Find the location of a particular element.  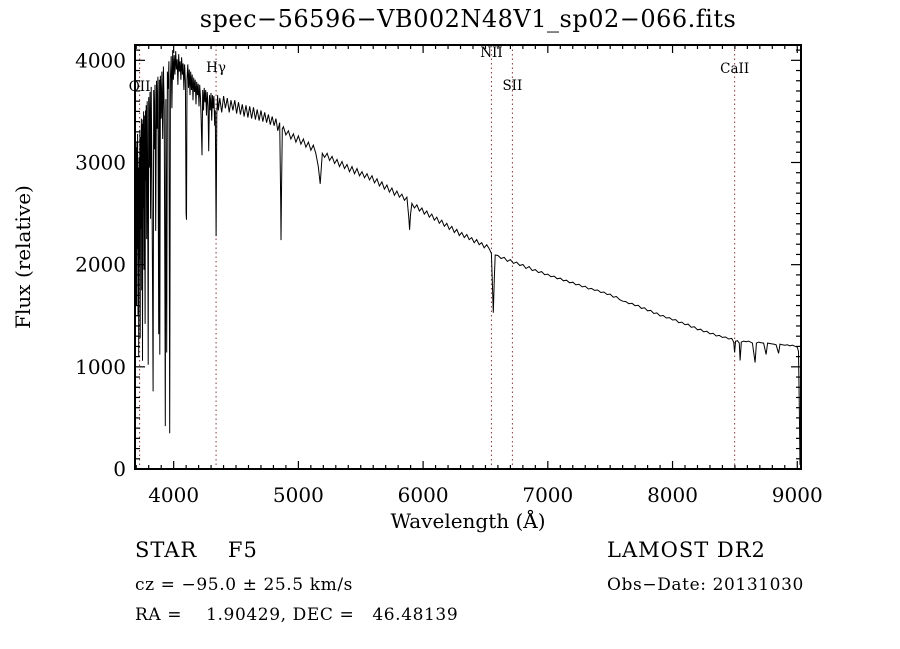

x-tick-label: 8000 is located at coordinates (672, 495).